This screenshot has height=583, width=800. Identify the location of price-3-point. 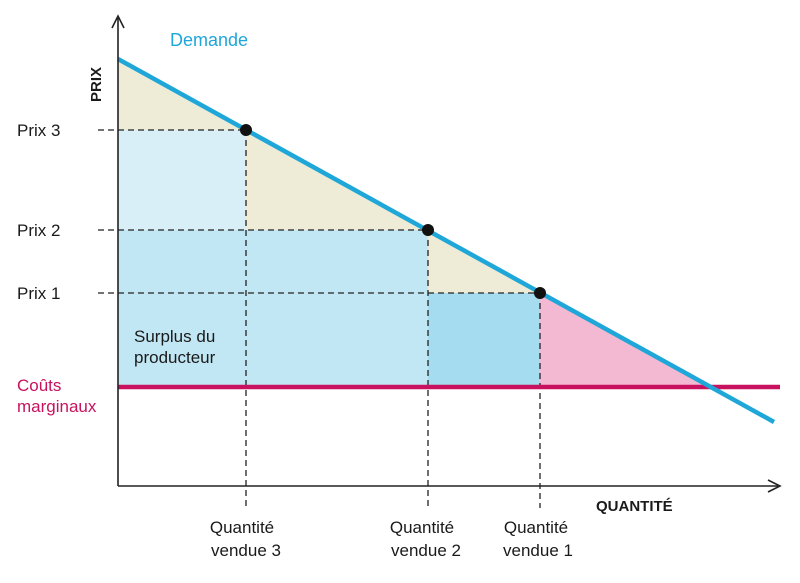
(246, 130).